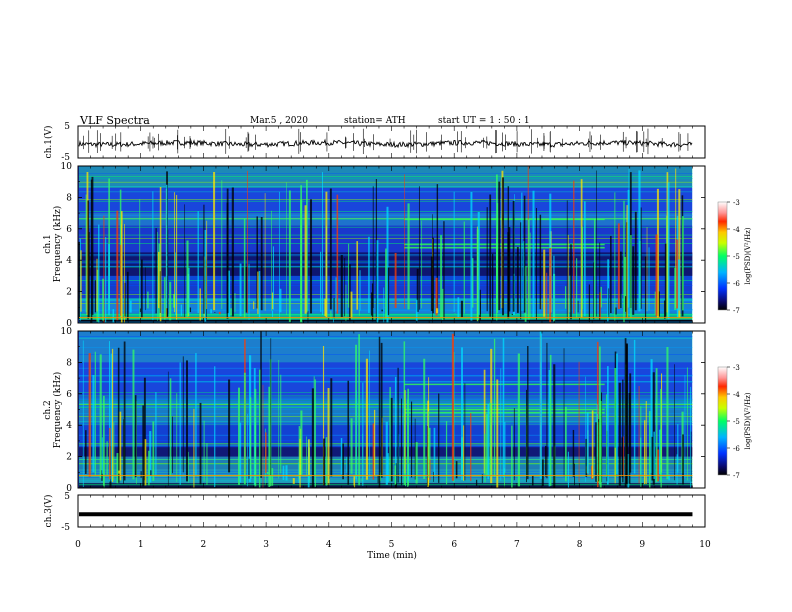 The height and width of the screenshot is (612, 792). Describe the element at coordinates (722, 256) in the screenshot. I see `ch1-colorbar-gradient` at that location.